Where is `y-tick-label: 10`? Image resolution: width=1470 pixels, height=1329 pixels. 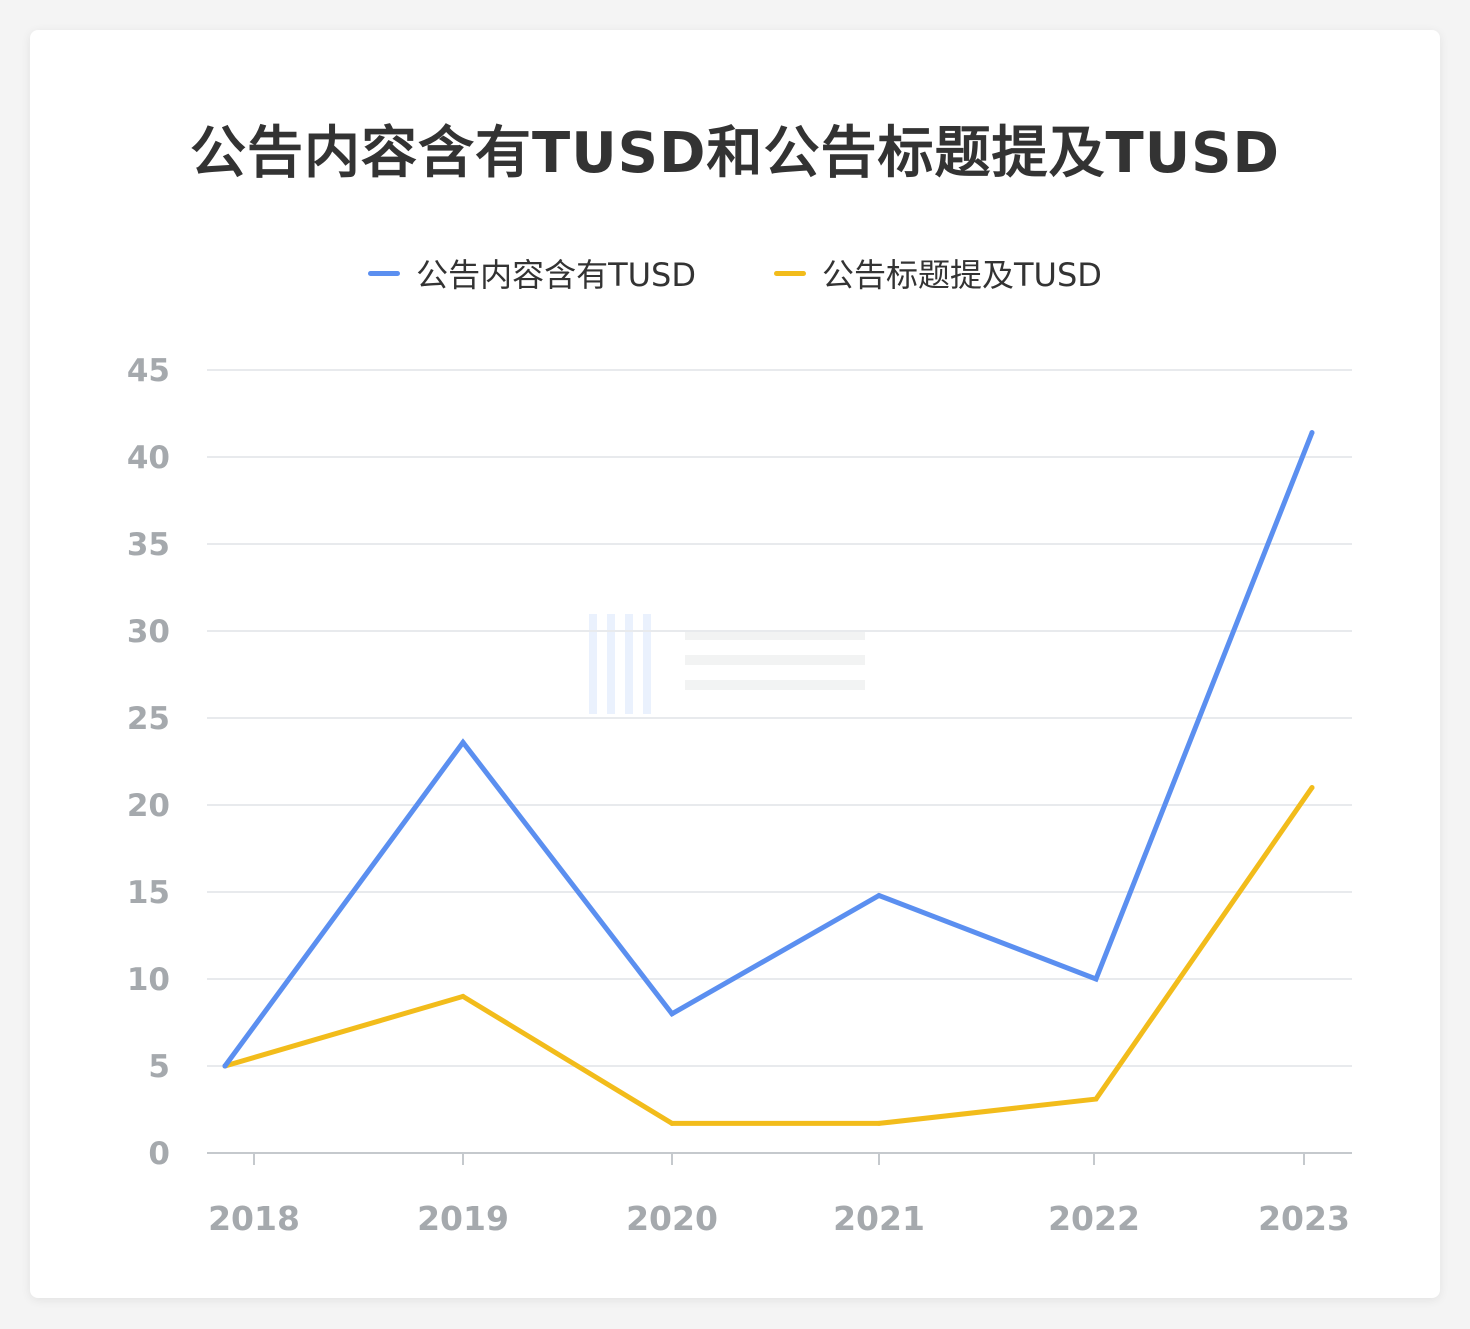
y-tick-label: 10 is located at coordinates (148, 980).